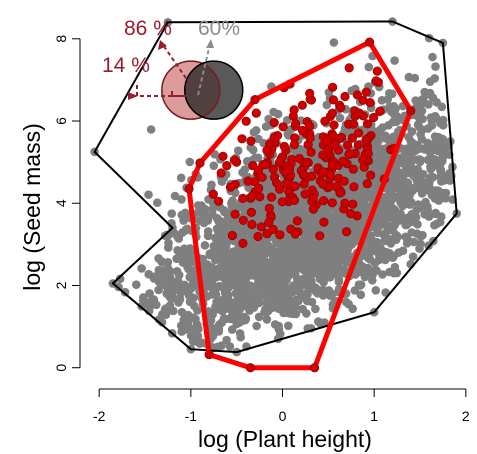 The height and width of the screenshot is (454, 477). What do you see at coordinates (61, 203) in the screenshot?
I see `y-tick-label: 4` at bounding box center [61, 203].